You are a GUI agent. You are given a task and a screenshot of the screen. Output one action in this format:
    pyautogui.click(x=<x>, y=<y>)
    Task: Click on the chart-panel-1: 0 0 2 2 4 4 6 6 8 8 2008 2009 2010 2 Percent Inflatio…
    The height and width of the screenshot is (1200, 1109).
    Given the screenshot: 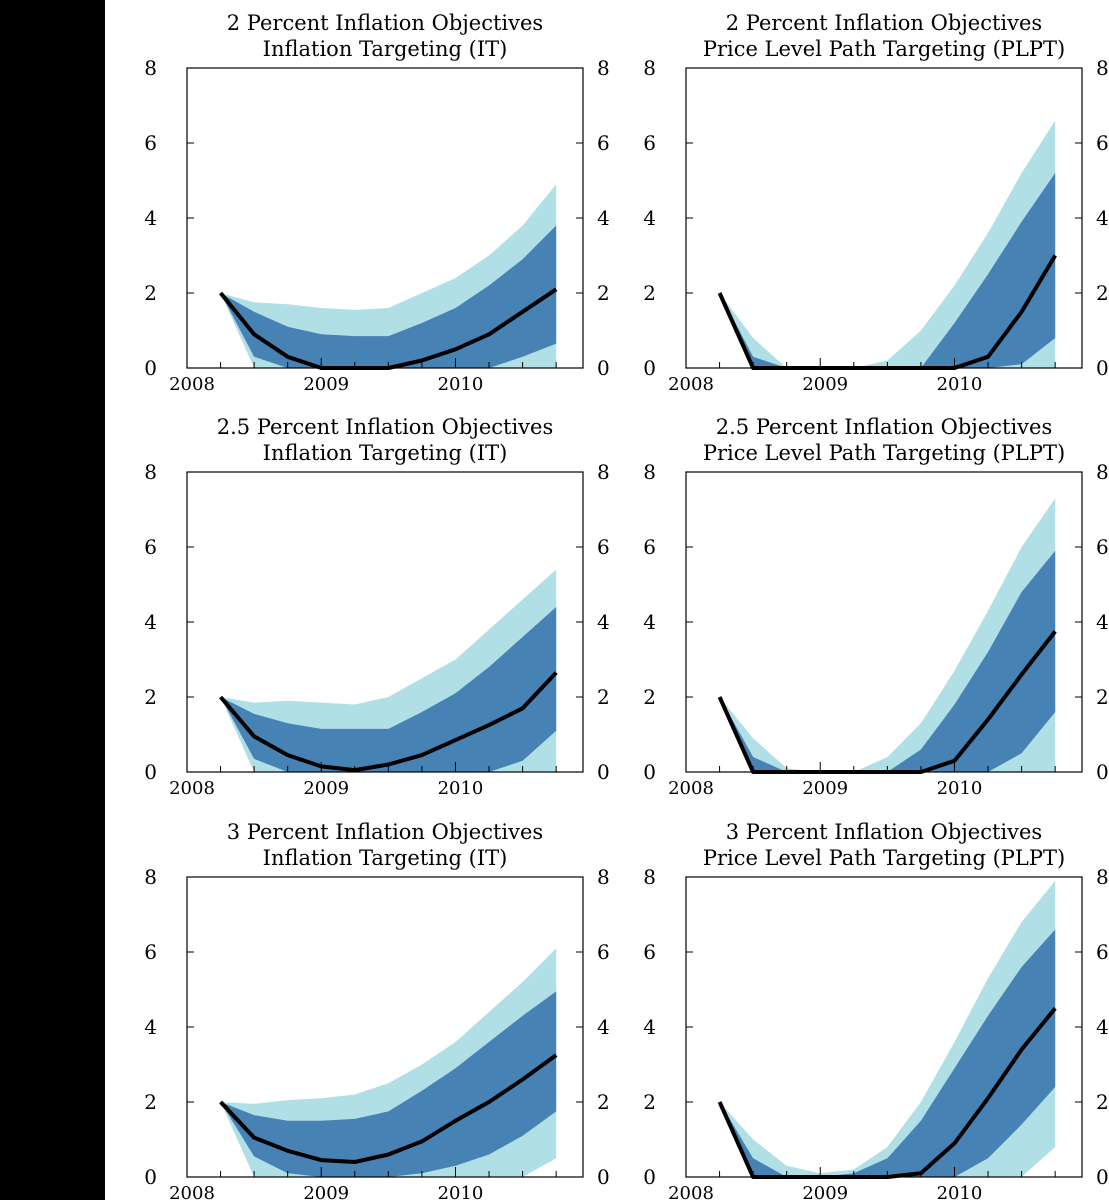 What is the action you would take?
    pyautogui.click(x=376, y=203)
    